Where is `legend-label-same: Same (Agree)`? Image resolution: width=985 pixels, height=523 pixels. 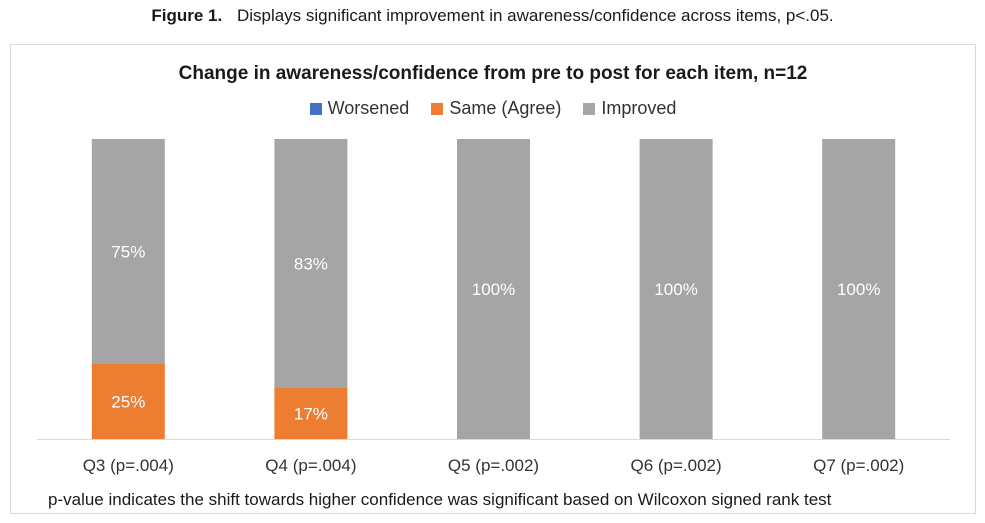
legend-label-same: Same (Agree) is located at coordinates (505, 108).